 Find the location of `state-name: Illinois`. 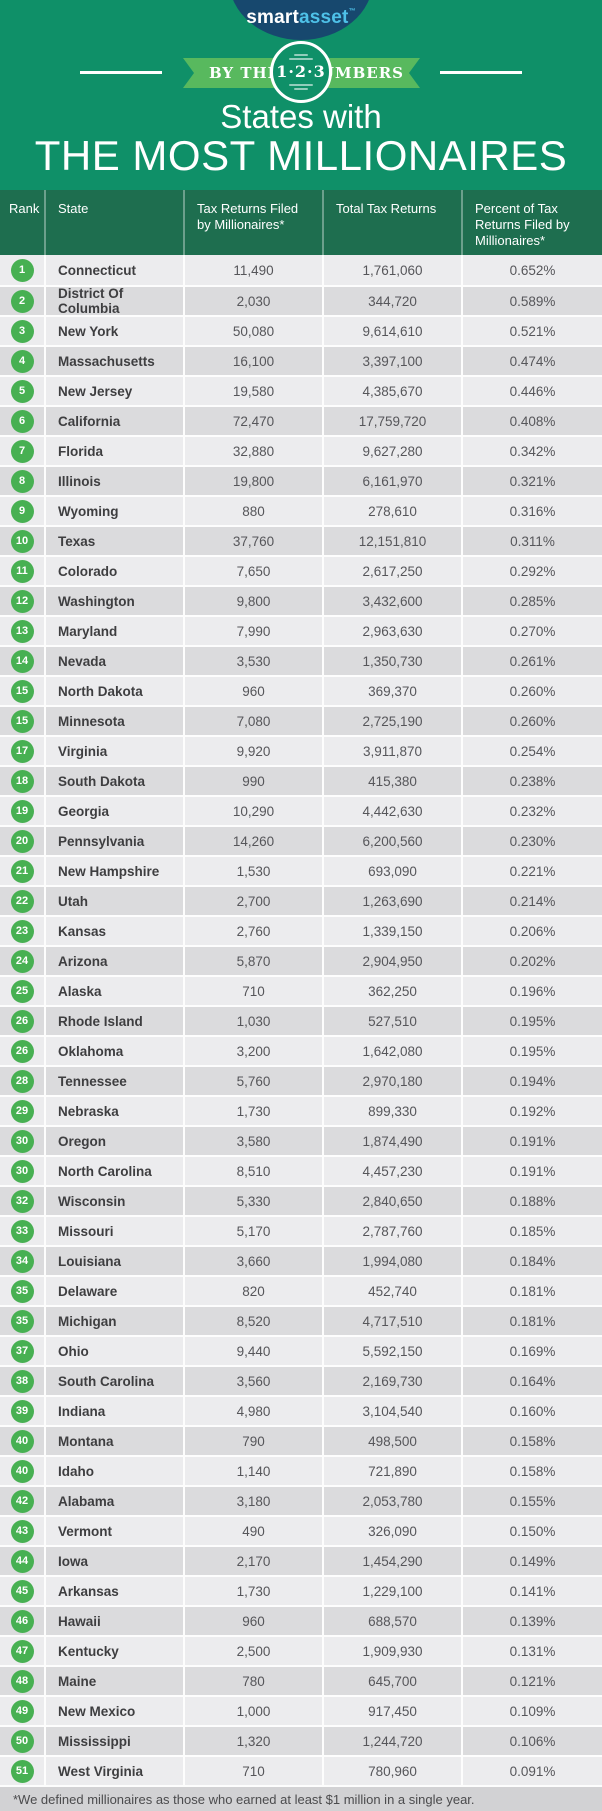

state-name: Illinois is located at coordinates (113, 481).